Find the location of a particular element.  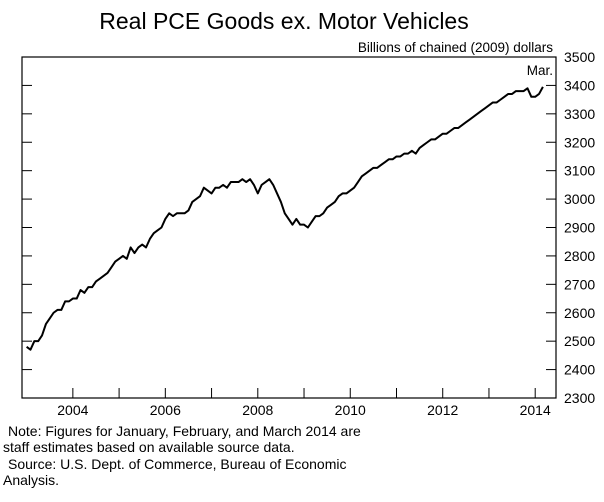

x-tick-label: 2014 is located at coordinates (535, 410).